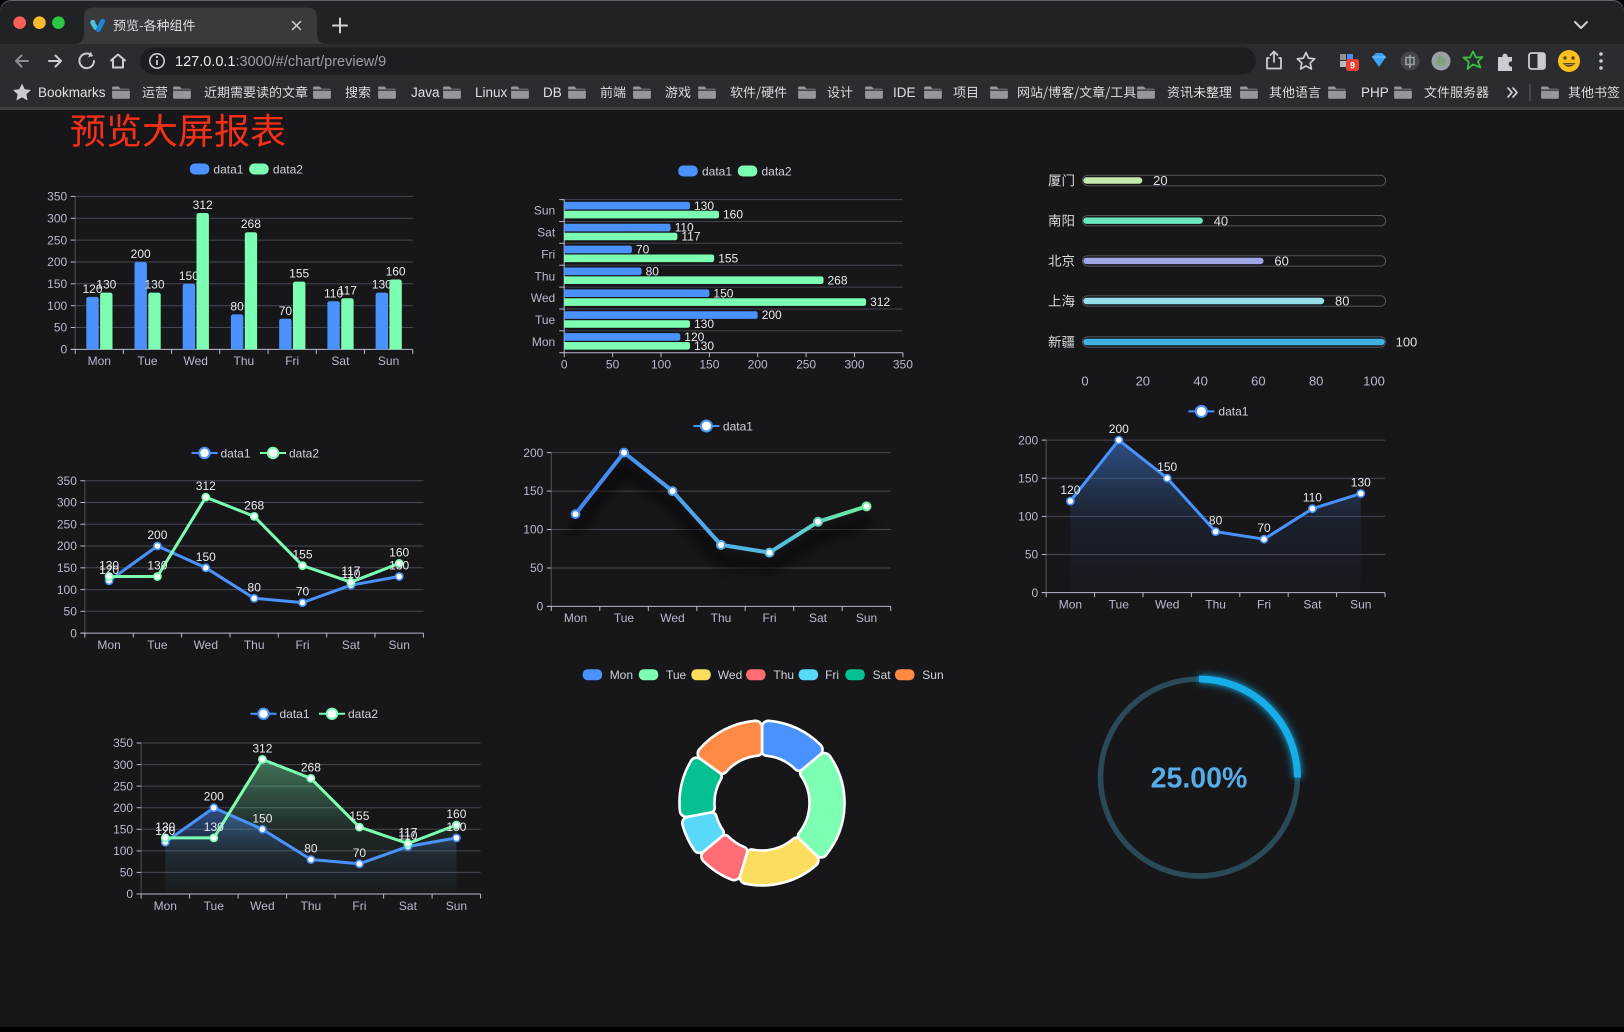 The height and width of the screenshot is (1032, 1624). What do you see at coordinates (72, 92) in the screenshot?
I see `svg-text: Bookmarks` at bounding box center [72, 92].